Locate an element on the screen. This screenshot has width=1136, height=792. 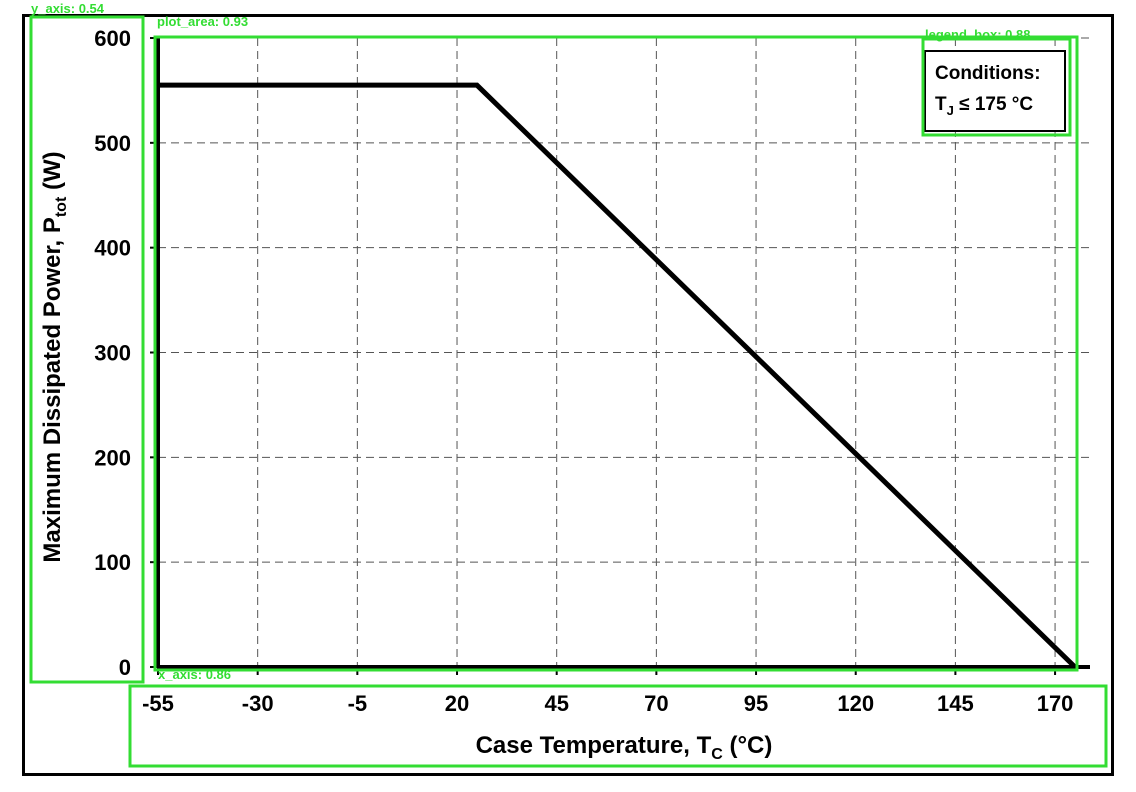
x-tick-labels: -55 -30 -5 20 45 70 95 120 145 170 is located at coordinates (607, 691).